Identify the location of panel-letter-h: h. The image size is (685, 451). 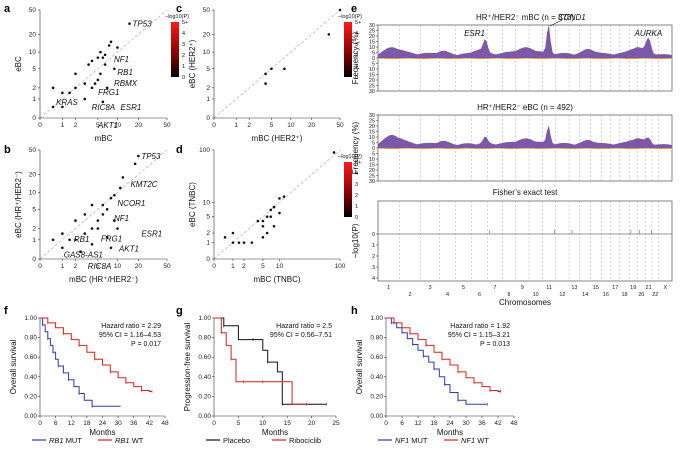
(354, 311).